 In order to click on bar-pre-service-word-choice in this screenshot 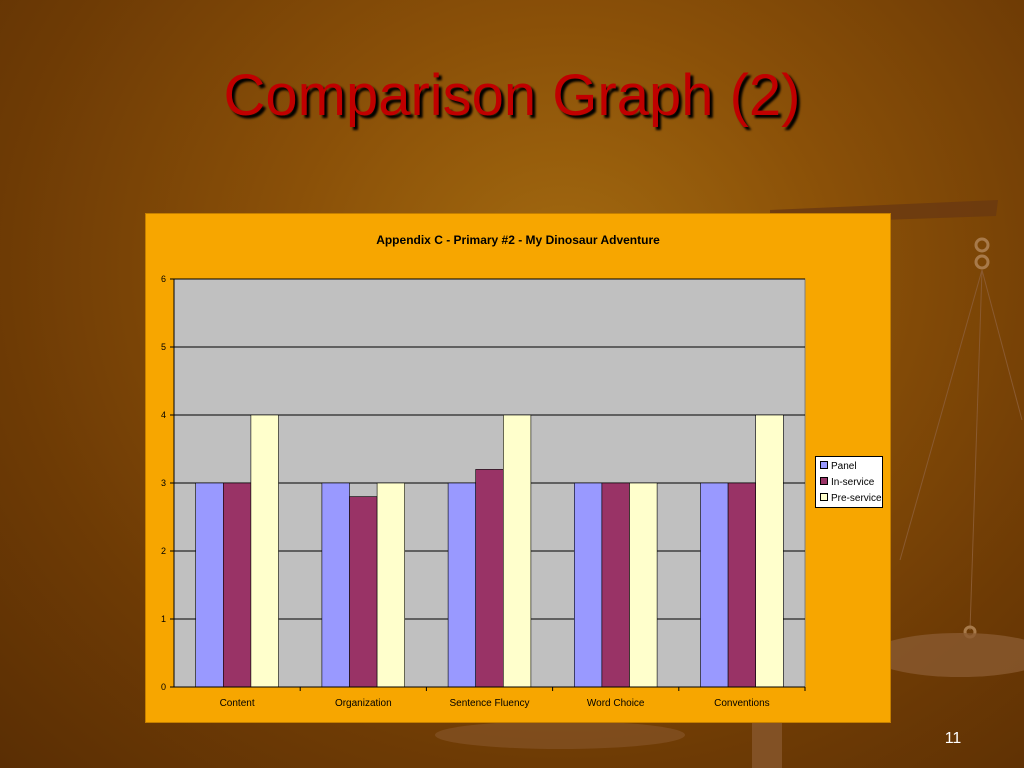, I will do `click(643, 585)`.